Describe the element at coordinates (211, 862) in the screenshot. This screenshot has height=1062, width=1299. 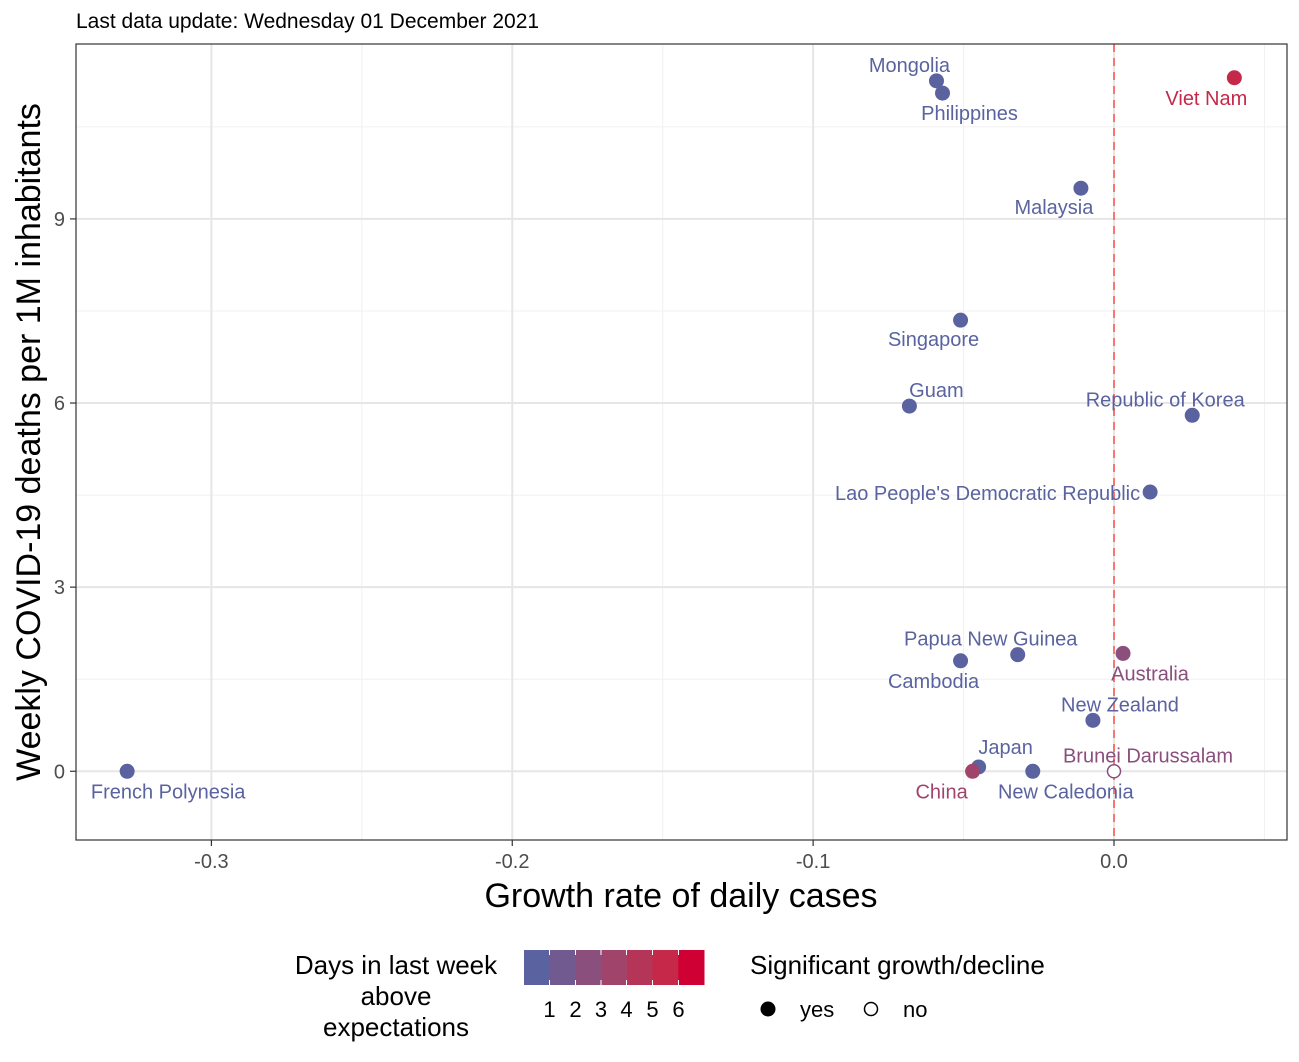
I see `x-tick-label: -0.3` at that location.